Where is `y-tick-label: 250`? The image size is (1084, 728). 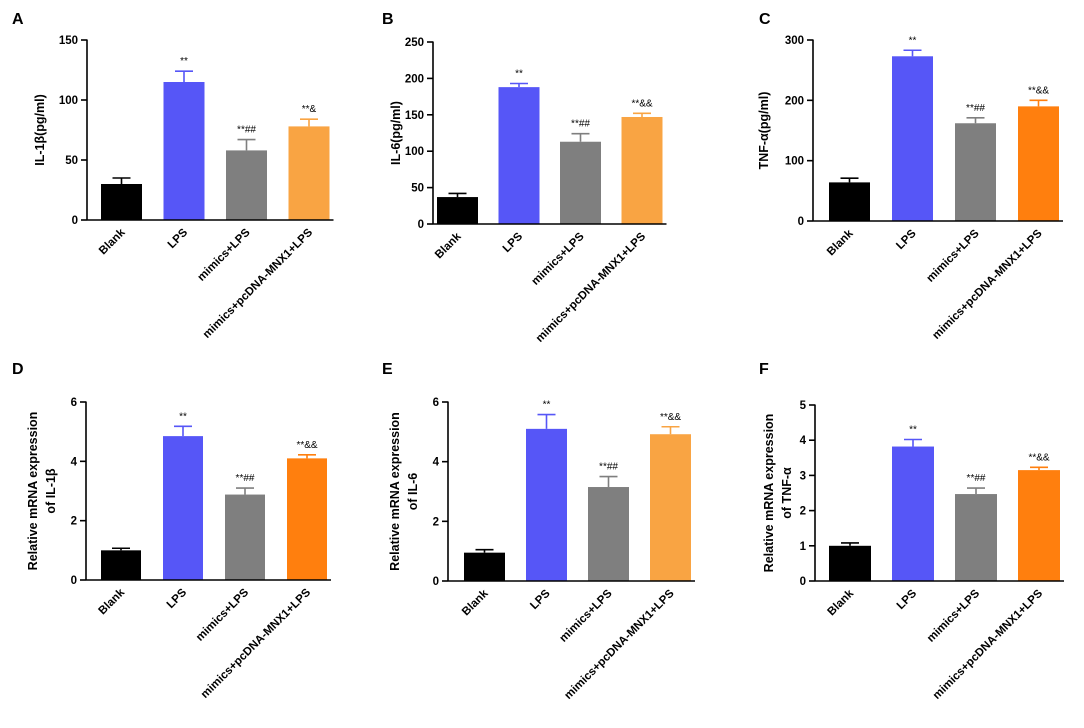 y-tick-label: 250 is located at coordinates (414, 43).